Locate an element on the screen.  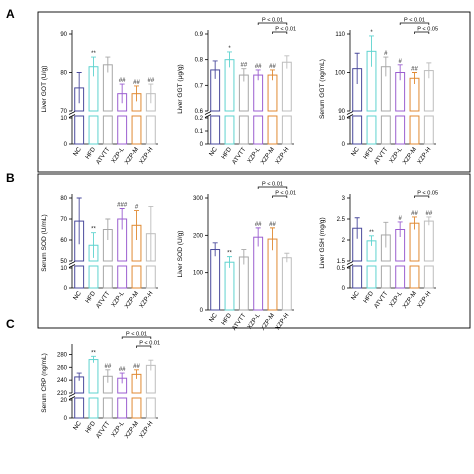
y-tick-label: 2 is located at coordinates (344, 241).